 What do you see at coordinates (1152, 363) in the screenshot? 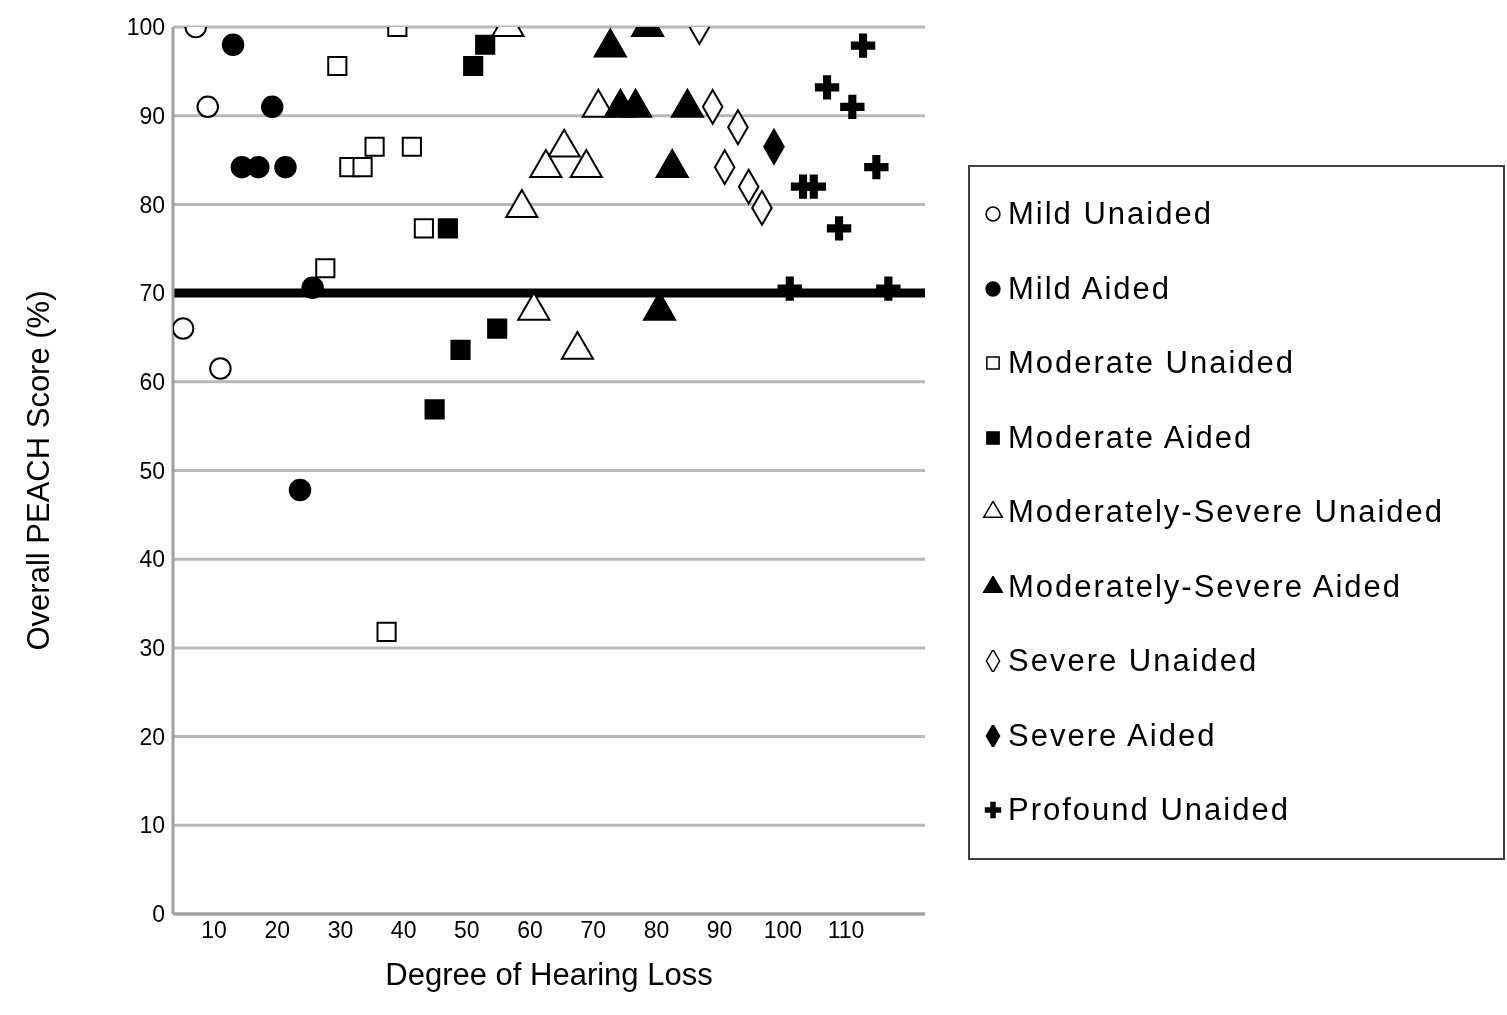
I see `legend-label: Moderate Unaided` at bounding box center [1152, 363].